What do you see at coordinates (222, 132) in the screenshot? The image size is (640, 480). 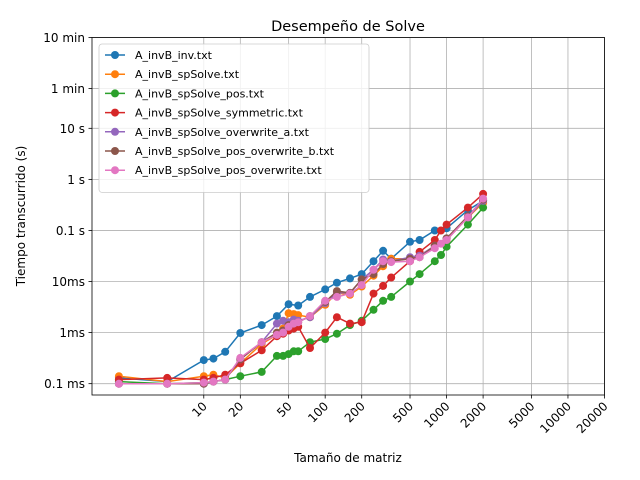 I see `legend-label: A_invB_spSolve_overwrite_a.txt` at bounding box center [222, 132].